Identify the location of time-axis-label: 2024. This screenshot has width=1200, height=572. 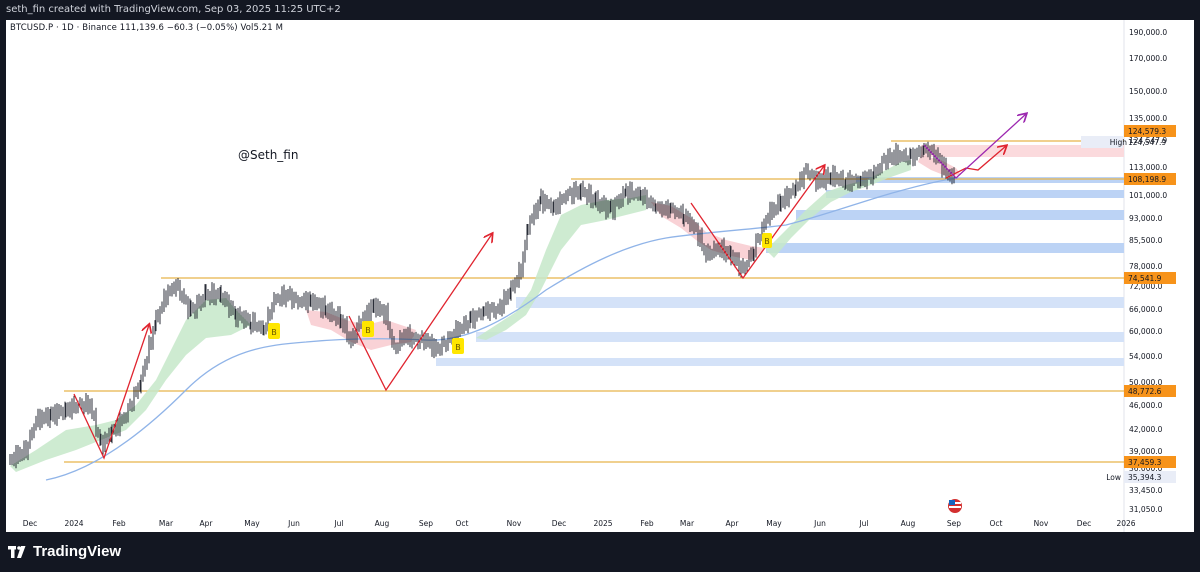
(73, 523).